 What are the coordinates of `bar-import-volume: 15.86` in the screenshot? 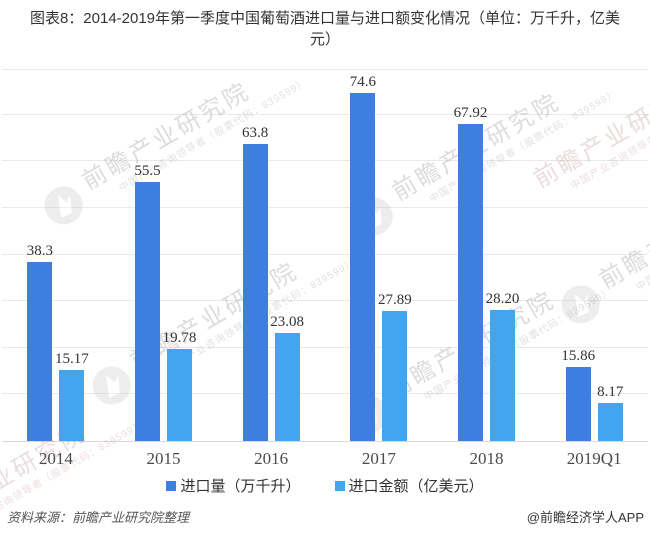 It's located at (578, 394).